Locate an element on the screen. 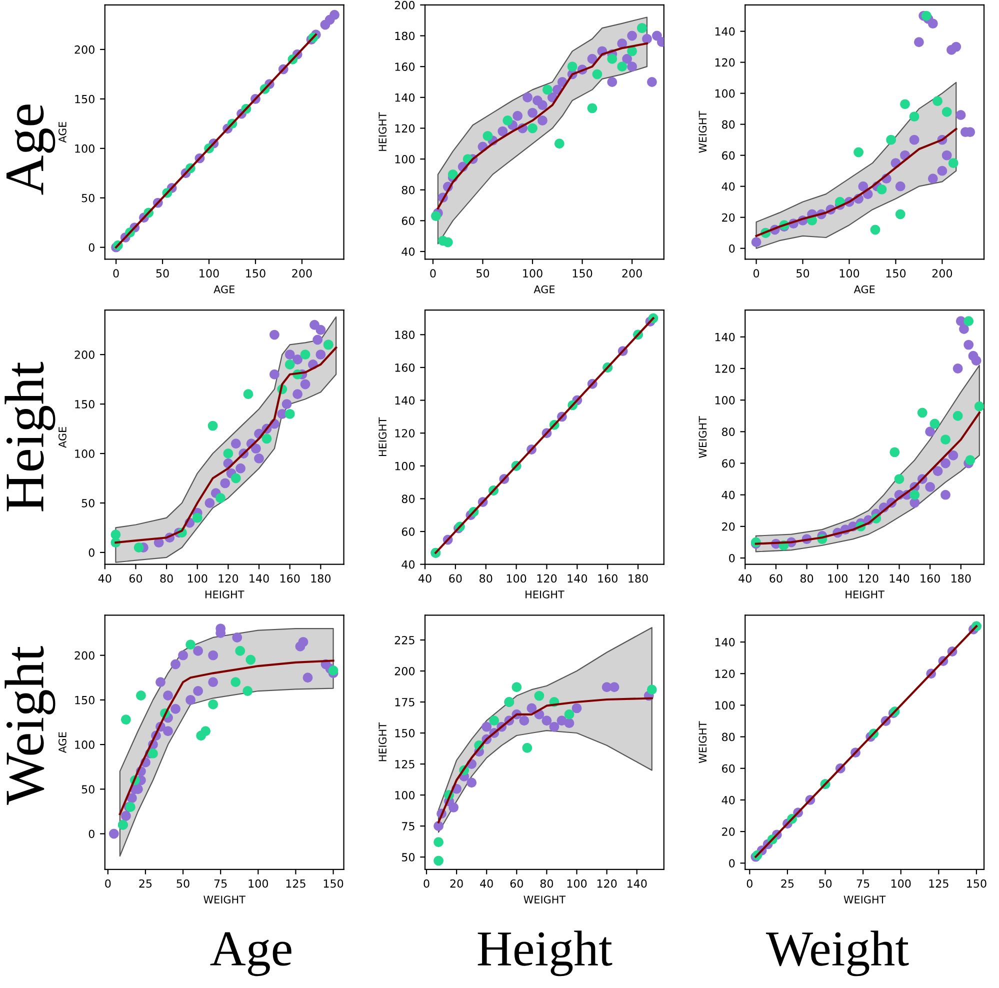 This screenshot has width=999, height=988. y-axis-title: AGE is located at coordinates (62, 437).